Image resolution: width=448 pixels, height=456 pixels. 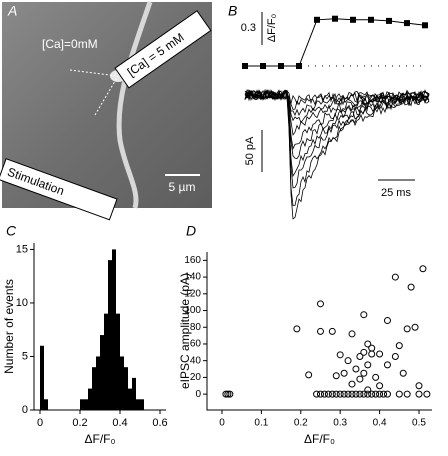 I want to click on electrode-body, so click(x=59, y=189).